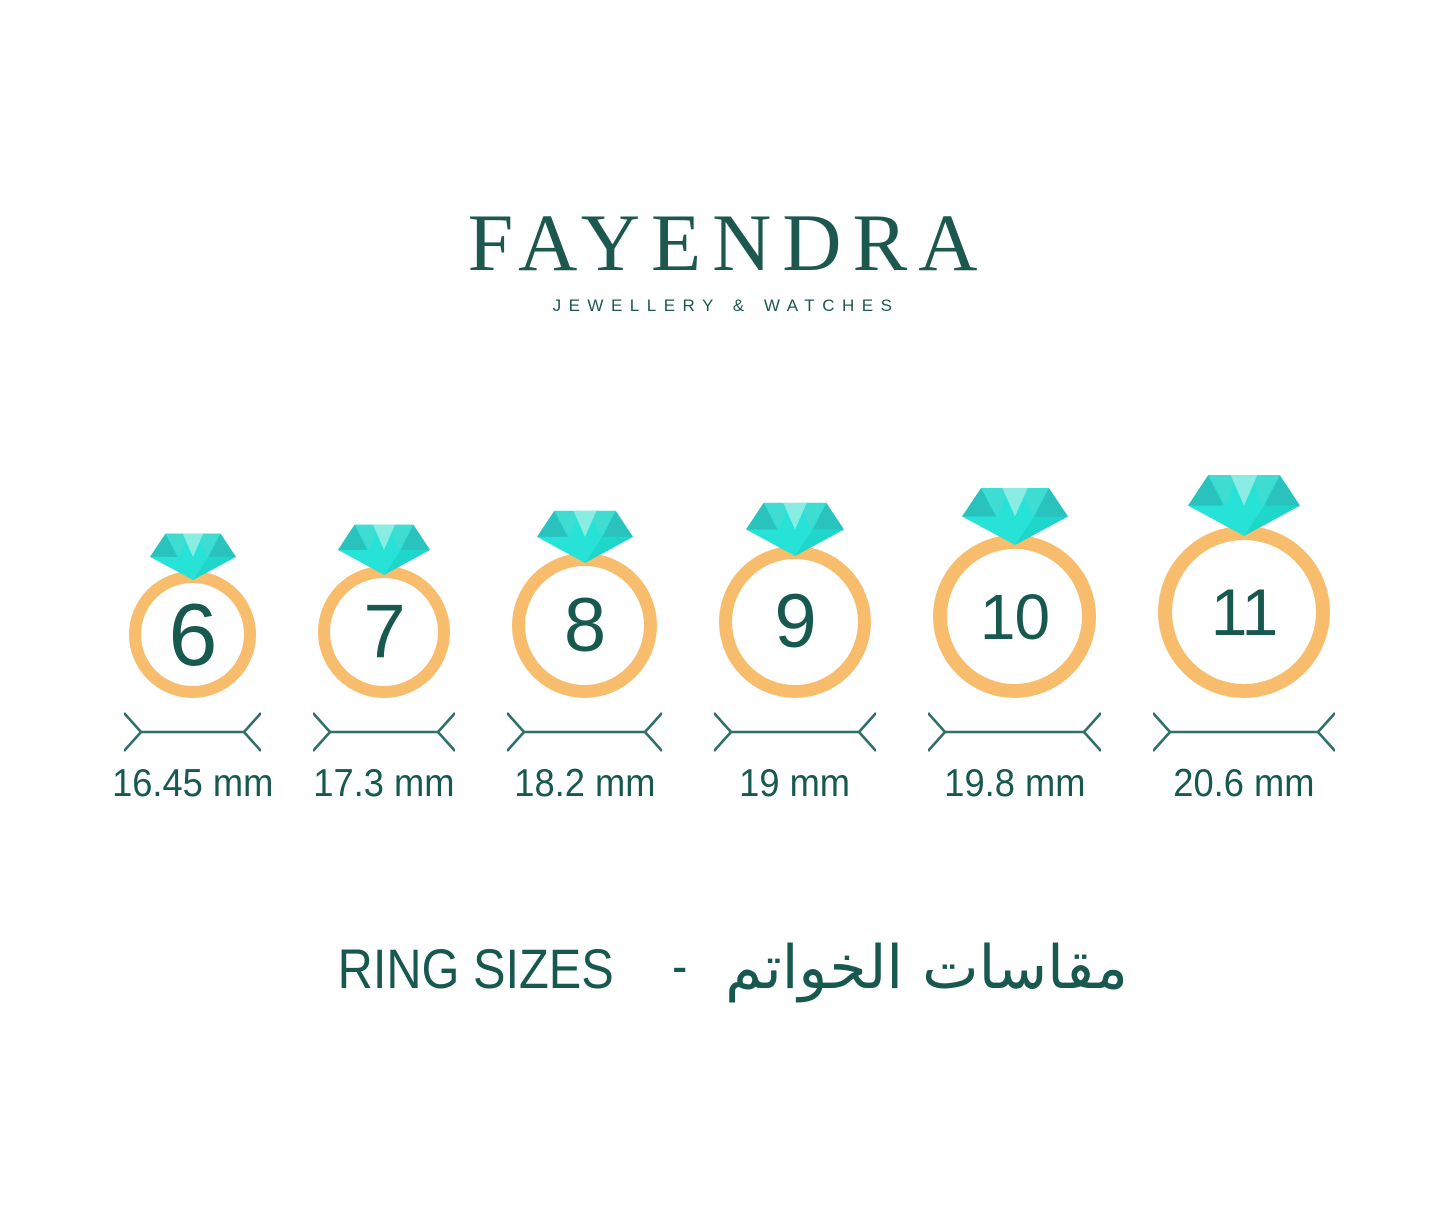 The width and height of the screenshot is (1445, 1205). I want to click on ring-size-number: 11, so click(1244, 612).